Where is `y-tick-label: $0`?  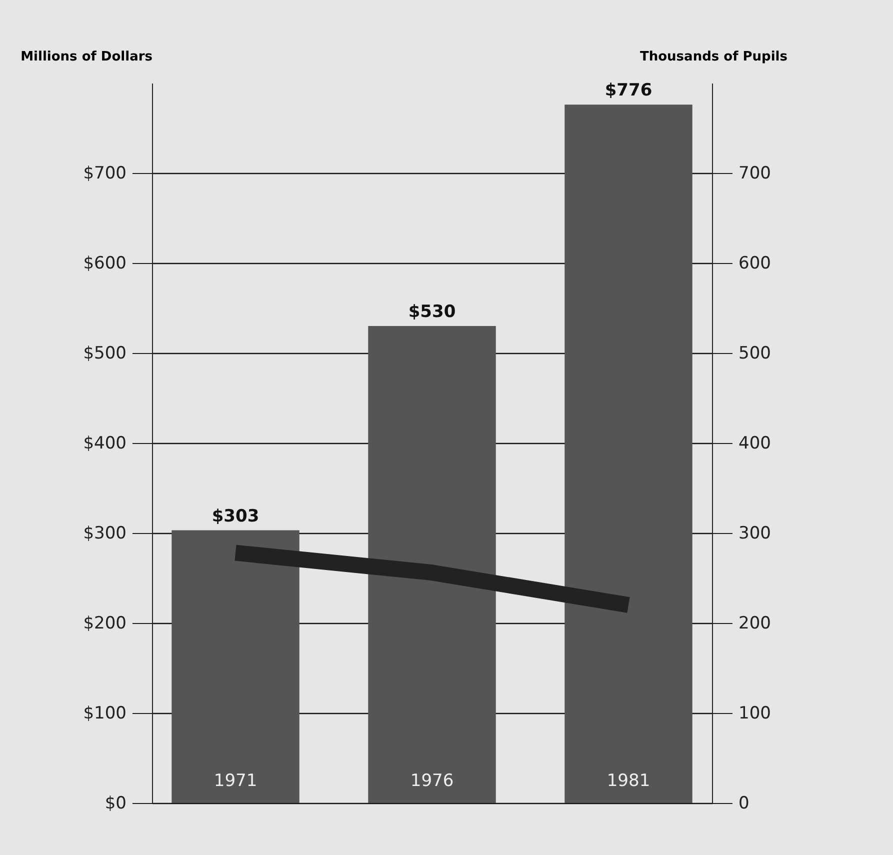
y-tick-label: $0 is located at coordinates (115, 804).